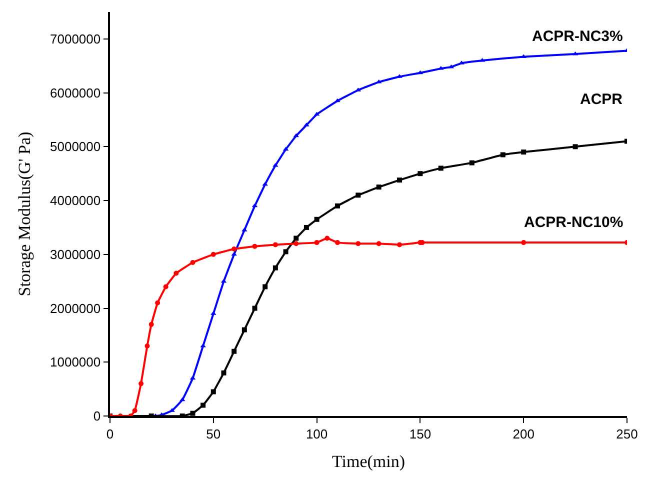  Describe the element at coordinates (601, 99) in the screenshot. I see `text: ACPR` at that location.